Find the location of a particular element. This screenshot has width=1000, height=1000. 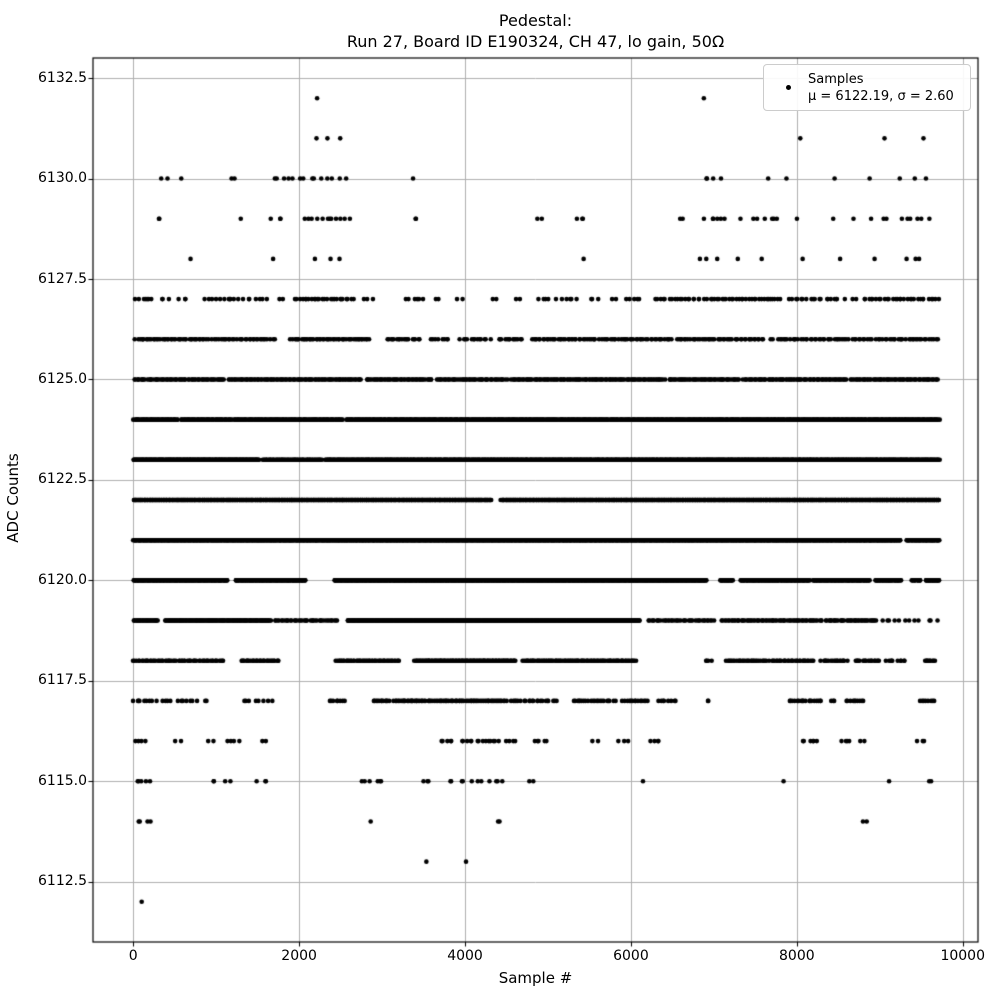

scatter-marker-icon is located at coordinates (788, 87).